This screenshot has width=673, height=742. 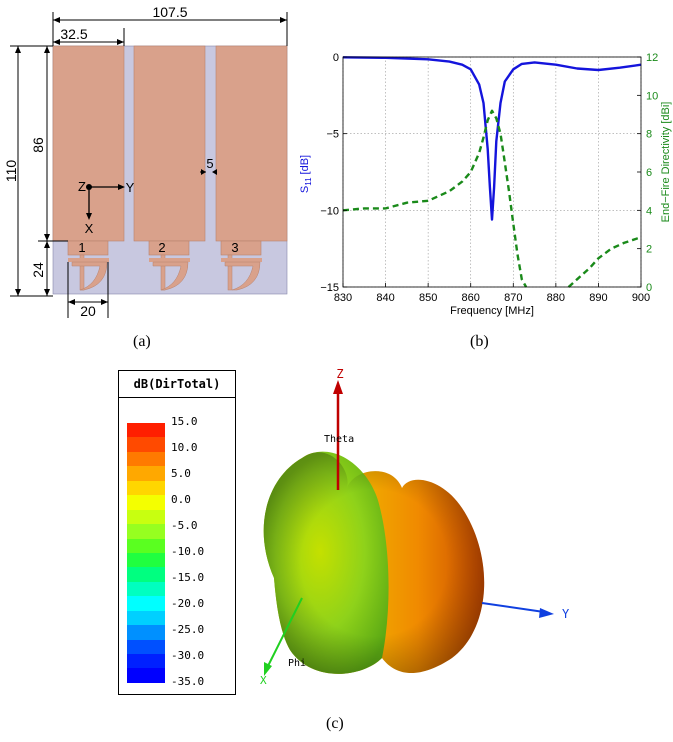 I want to click on y-right-tick-label-6: 12, so click(x=652, y=58).